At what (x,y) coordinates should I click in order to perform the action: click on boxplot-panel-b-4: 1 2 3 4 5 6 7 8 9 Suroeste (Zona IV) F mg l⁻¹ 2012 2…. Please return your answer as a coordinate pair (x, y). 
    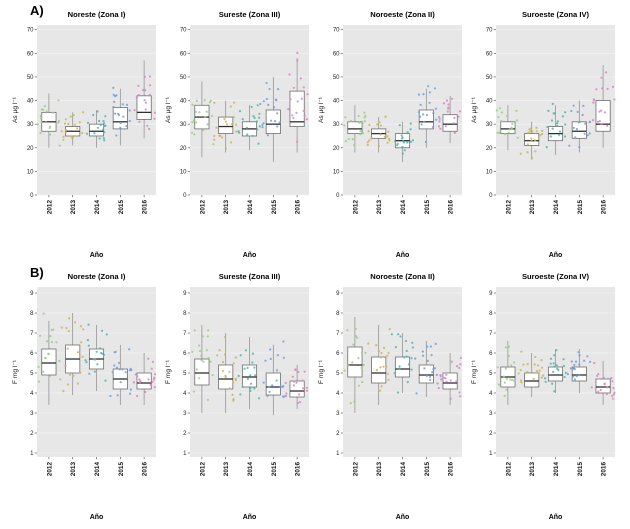
    Looking at the image, I should click on (544, 397).